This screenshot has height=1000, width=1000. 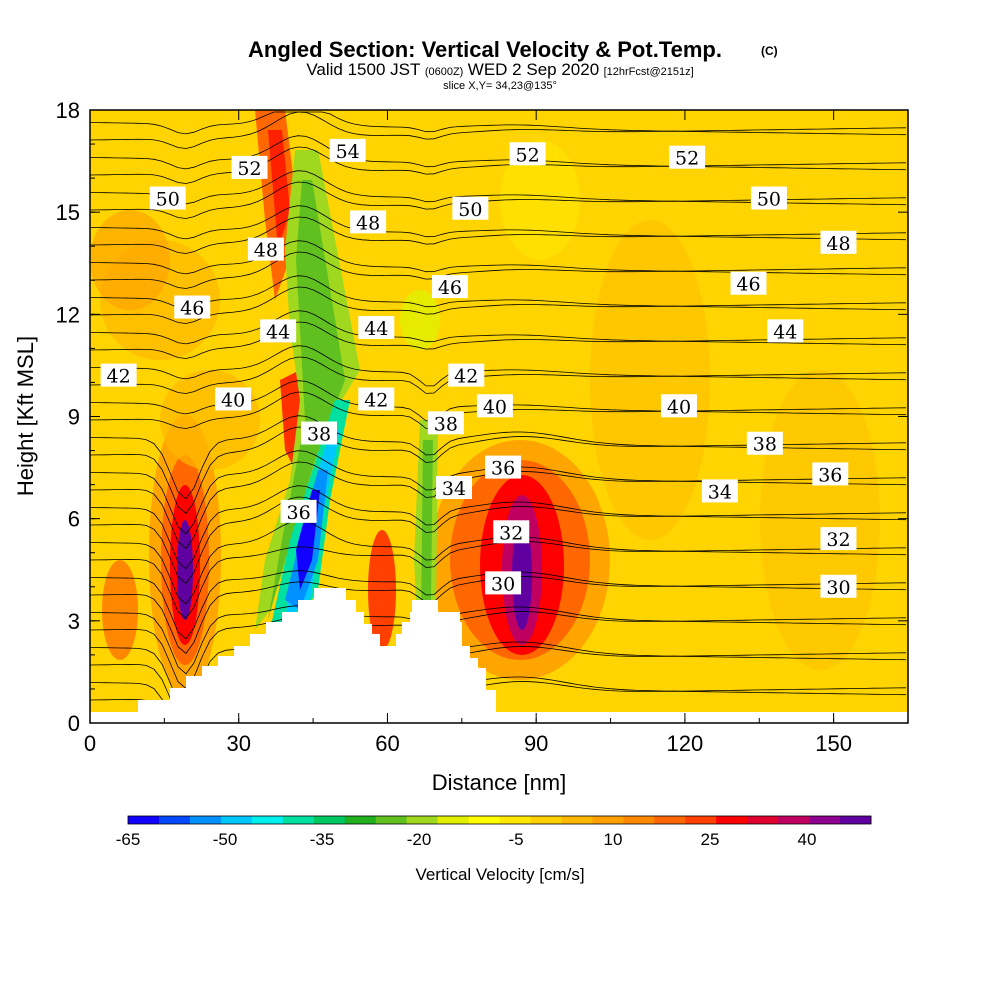 What do you see at coordinates (613, 839) in the screenshot?
I see `colorbar-tick-label: 10` at bounding box center [613, 839].